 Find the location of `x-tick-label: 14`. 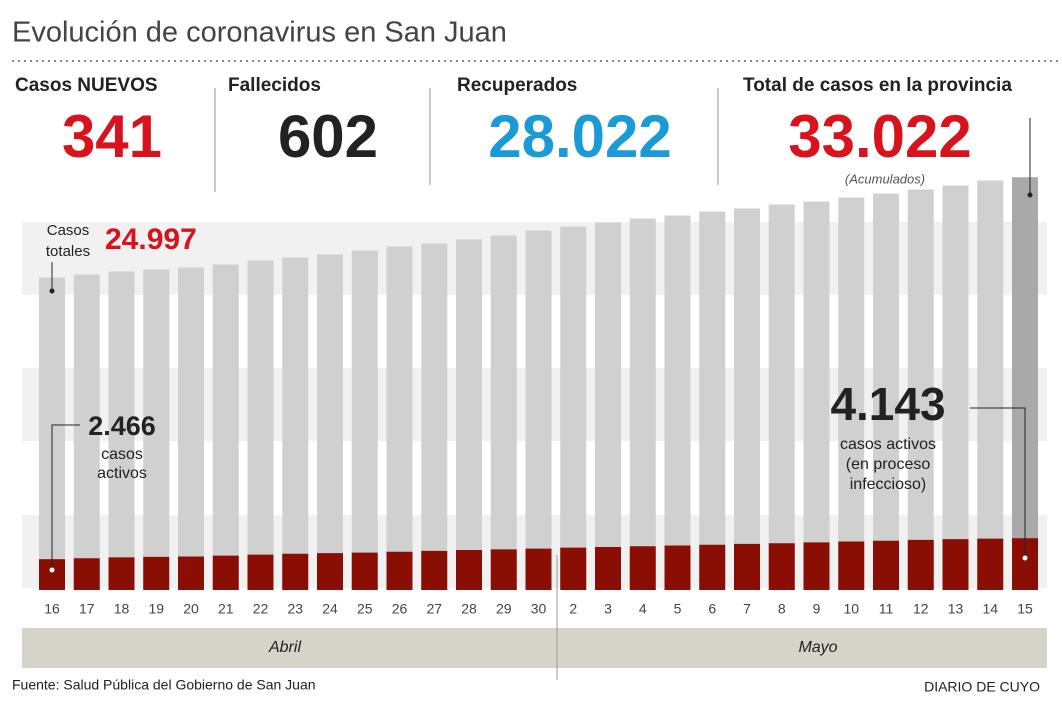

x-tick-label: 14 is located at coordinates (990, 609).